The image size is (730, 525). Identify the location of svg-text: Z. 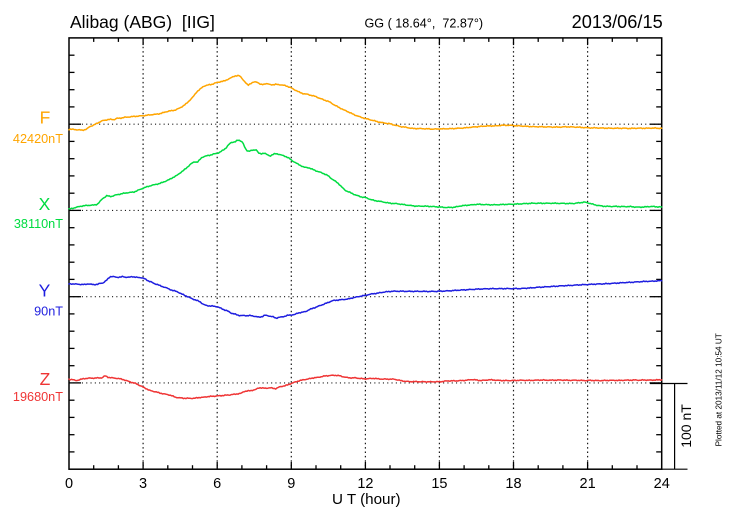
(45, 379).